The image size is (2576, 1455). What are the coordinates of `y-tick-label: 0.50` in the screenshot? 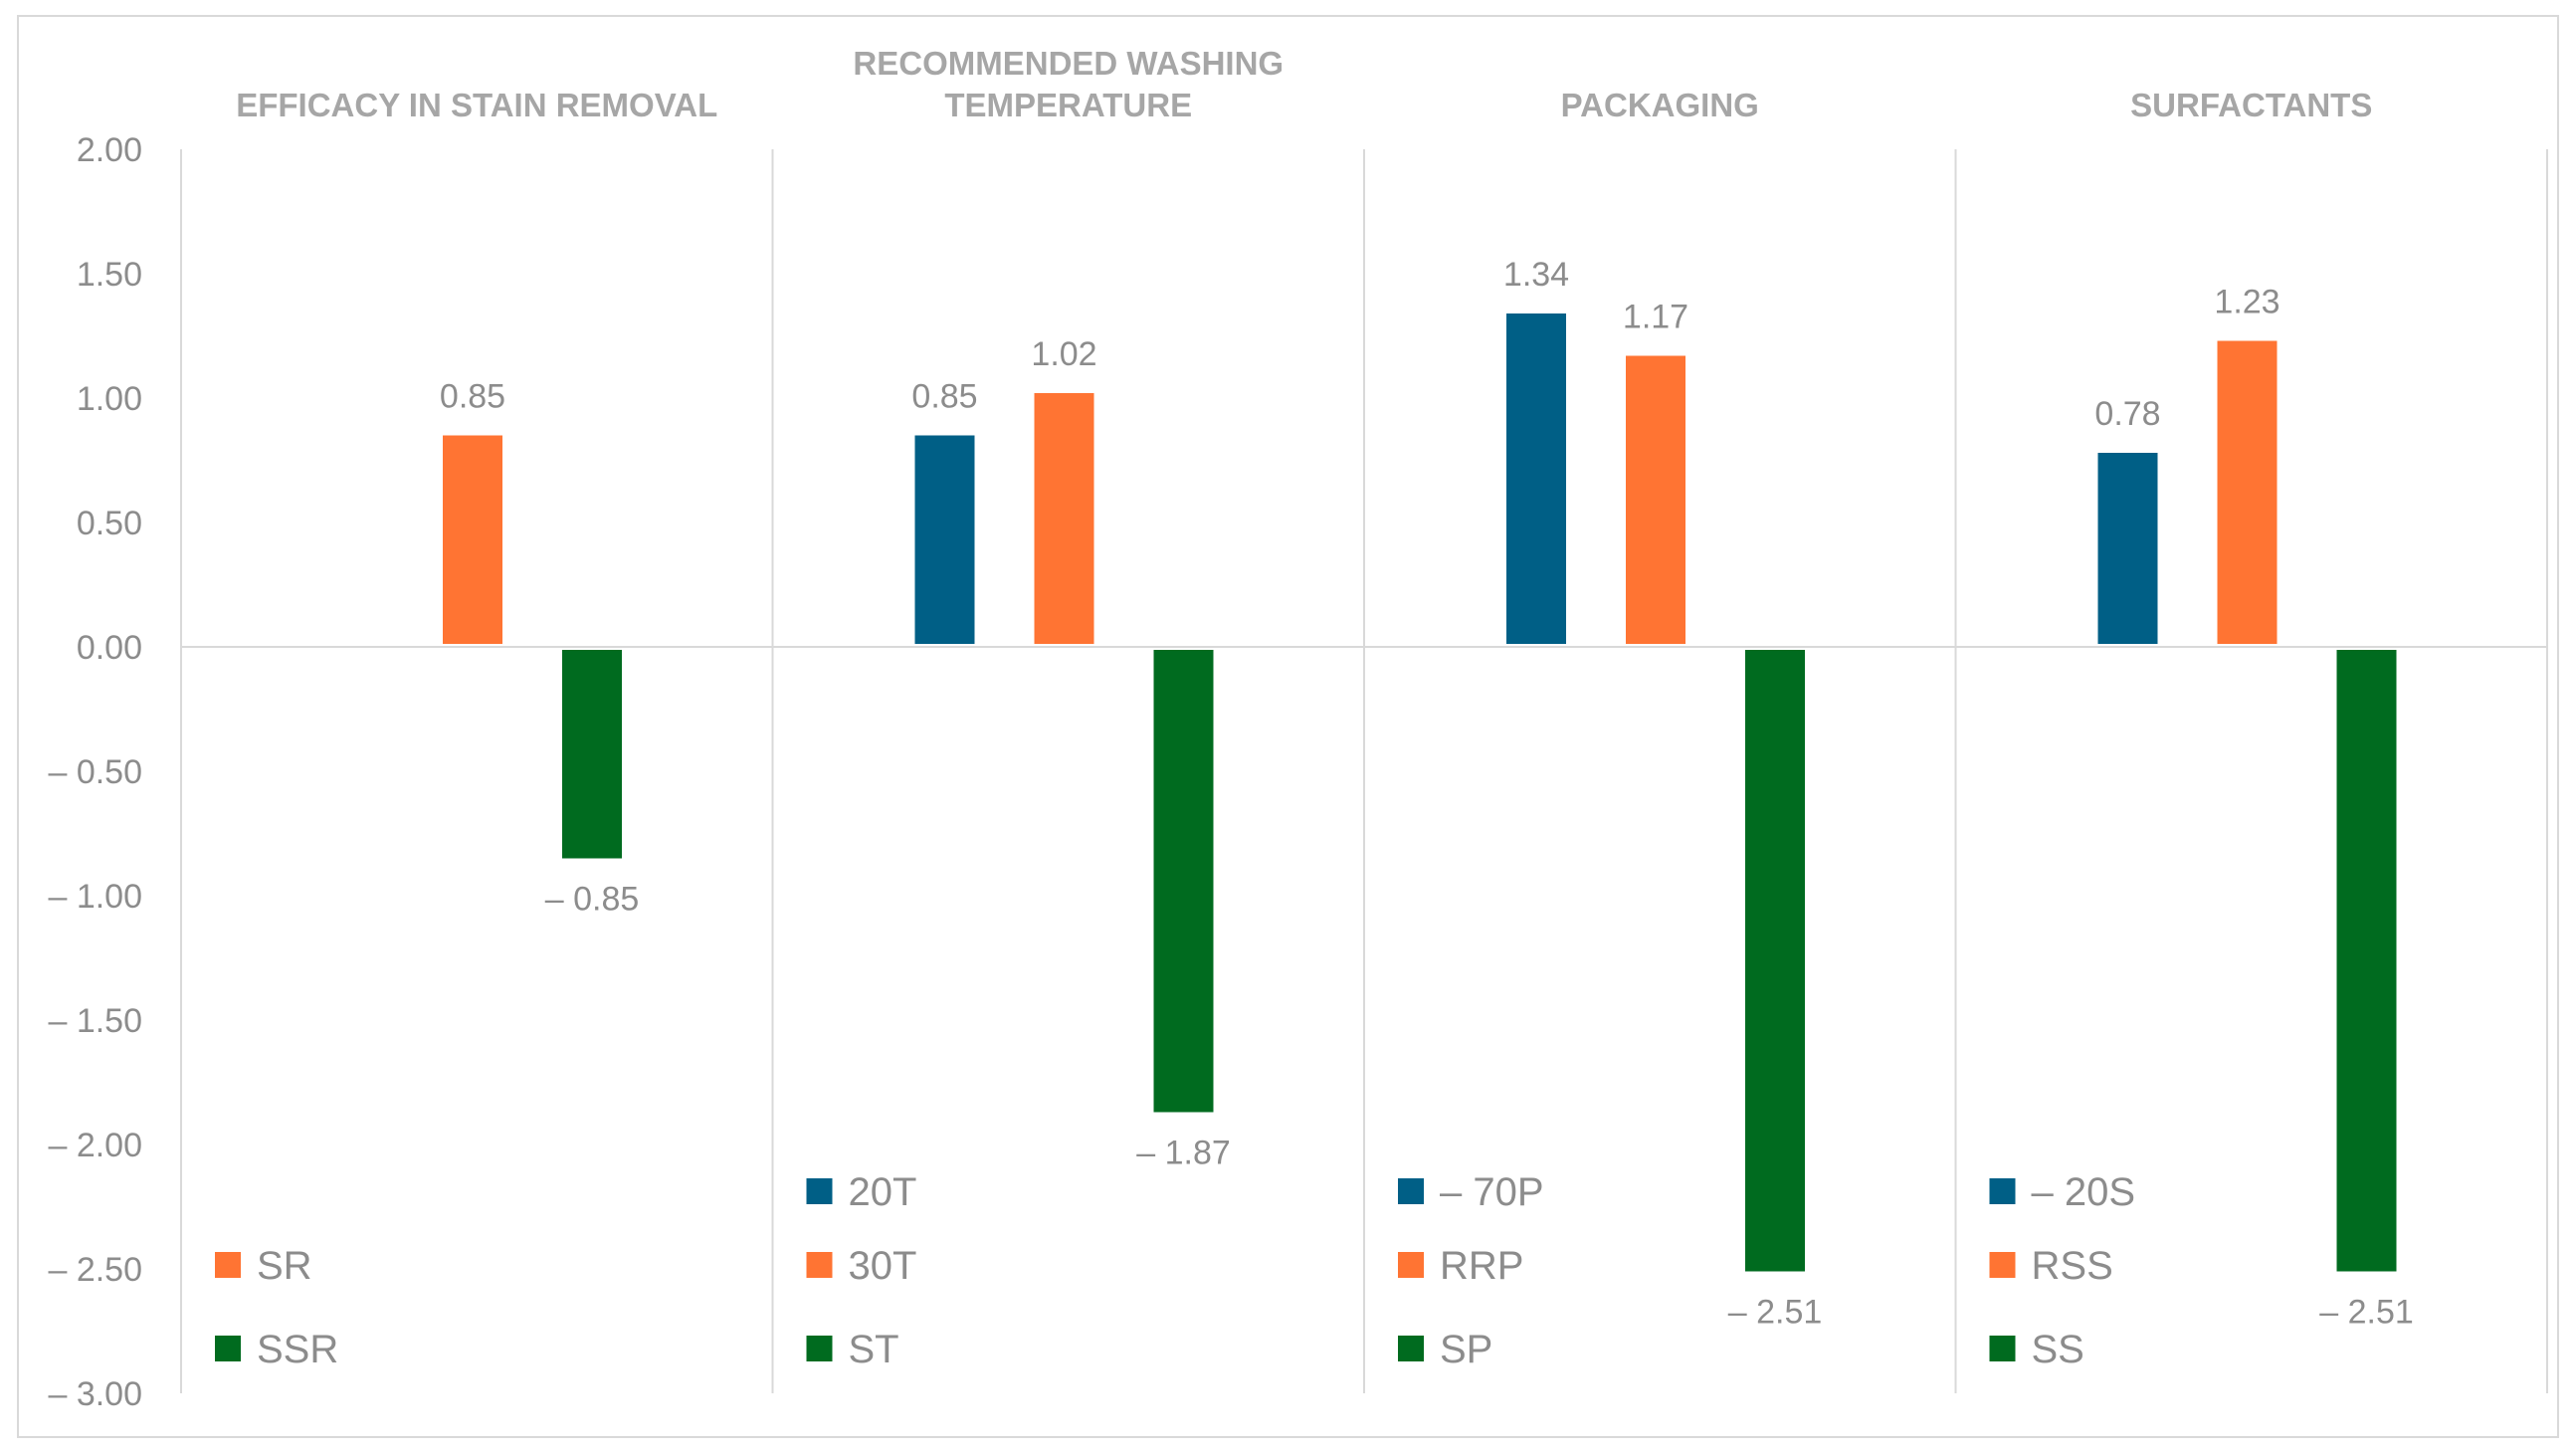 It's located at (109, 523).